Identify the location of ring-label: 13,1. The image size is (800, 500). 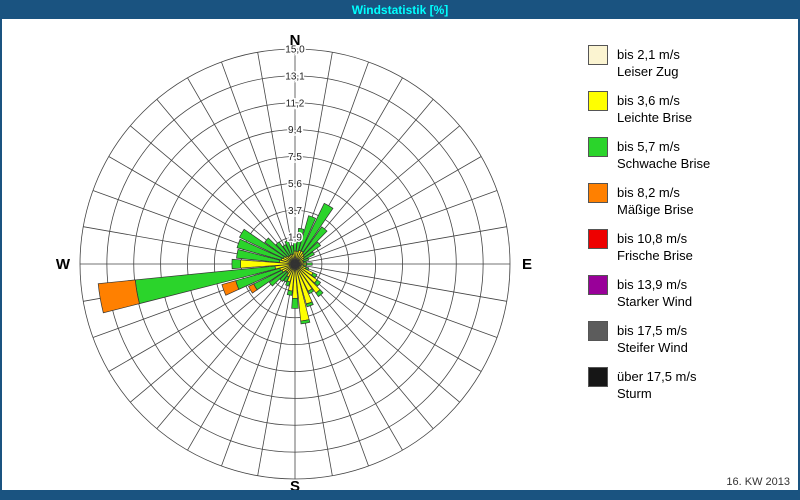
(295, 76).